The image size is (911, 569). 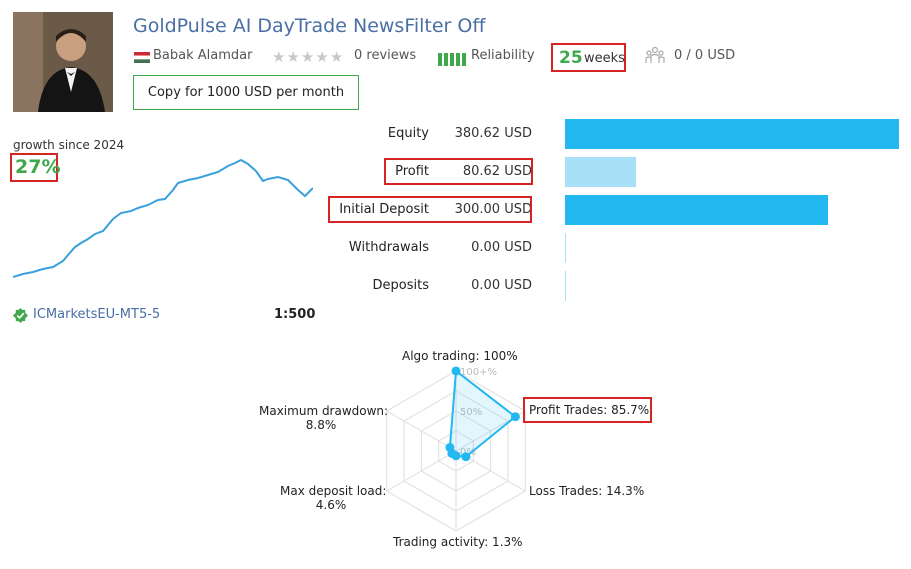 What do you see at coordinates (412, 171) in the screenshot?
I see `stat-label-profit: Profit` at bounding box center [412, 171].